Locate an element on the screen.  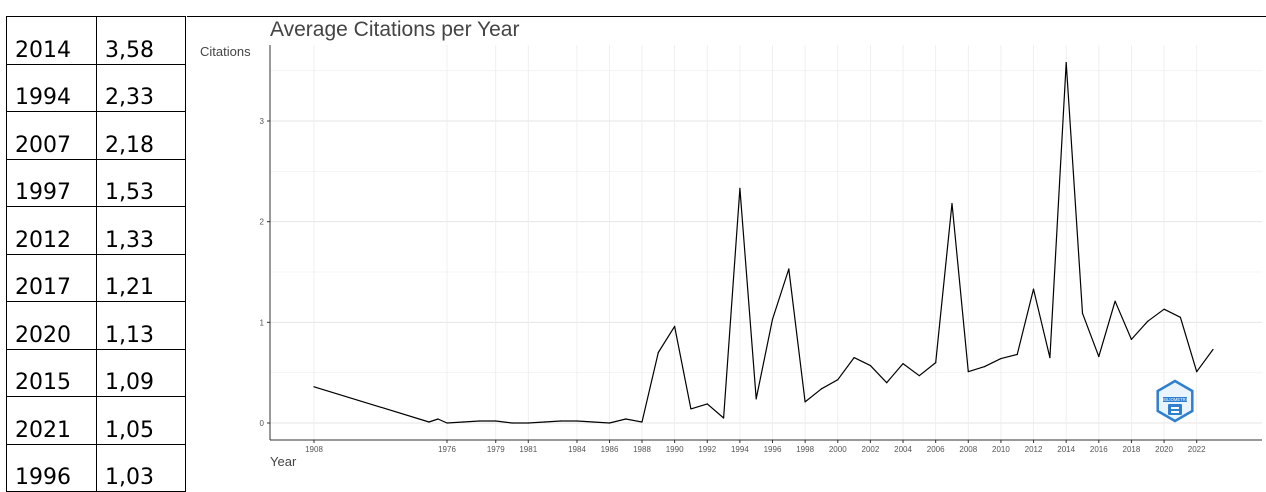
table-cell-year: 2007 is located at coordinates (51, 135).